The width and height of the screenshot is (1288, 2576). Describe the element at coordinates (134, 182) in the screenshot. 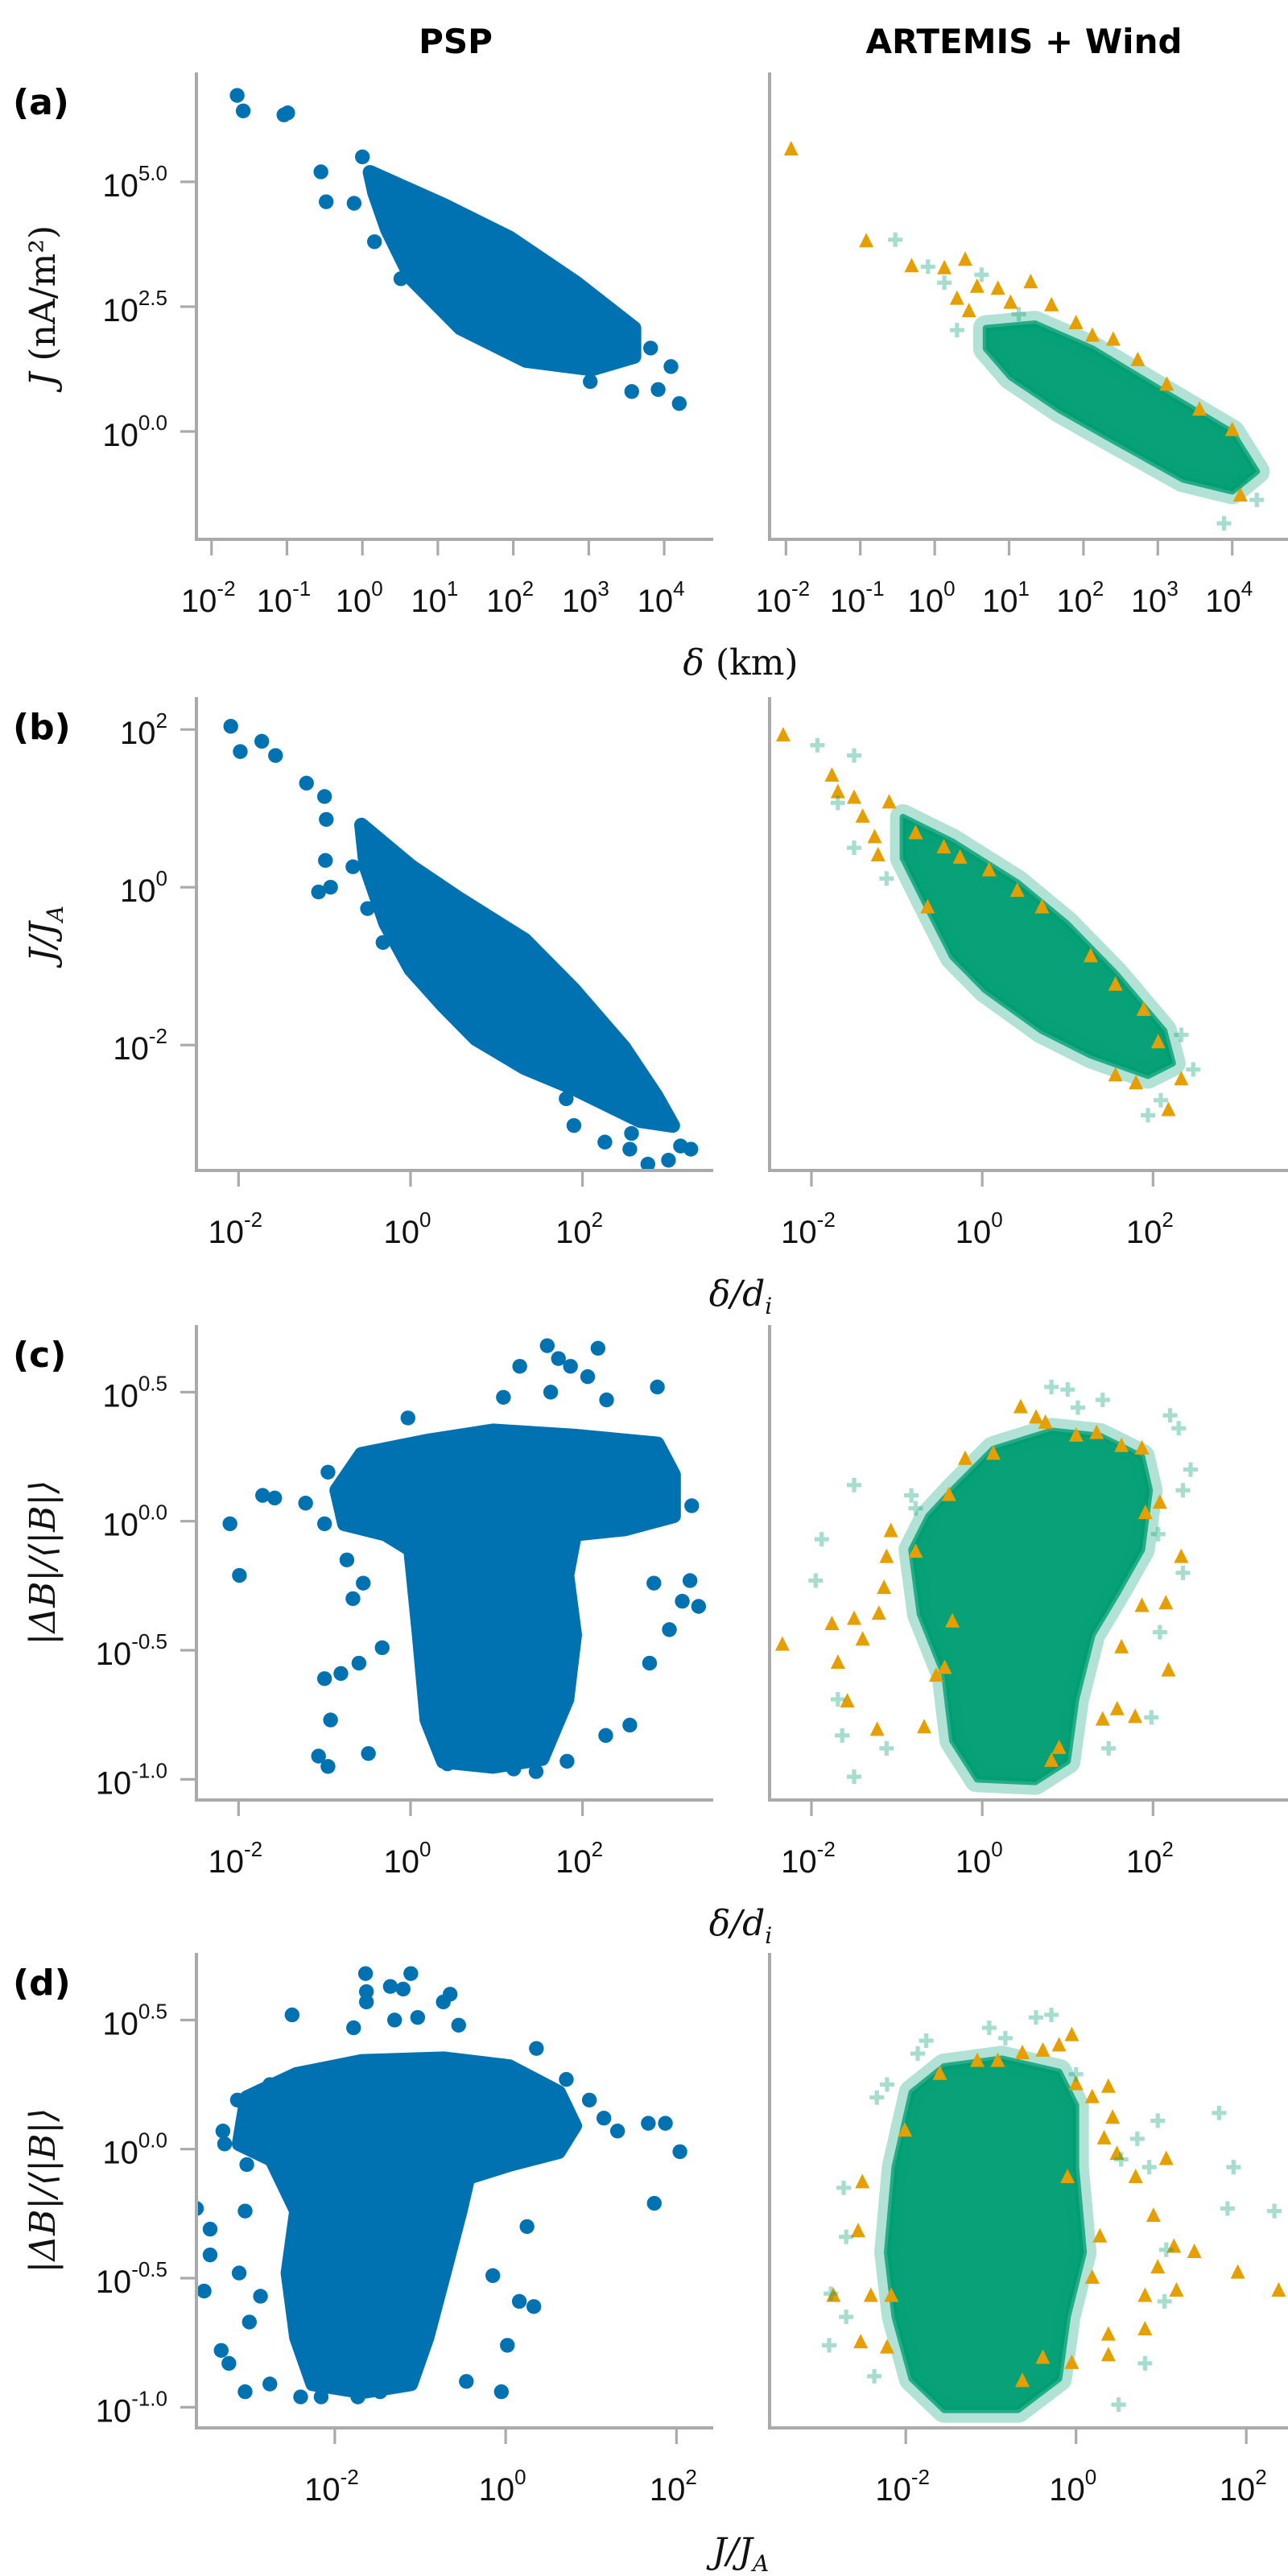

I see `y-tick-label: 105.0` at that location.